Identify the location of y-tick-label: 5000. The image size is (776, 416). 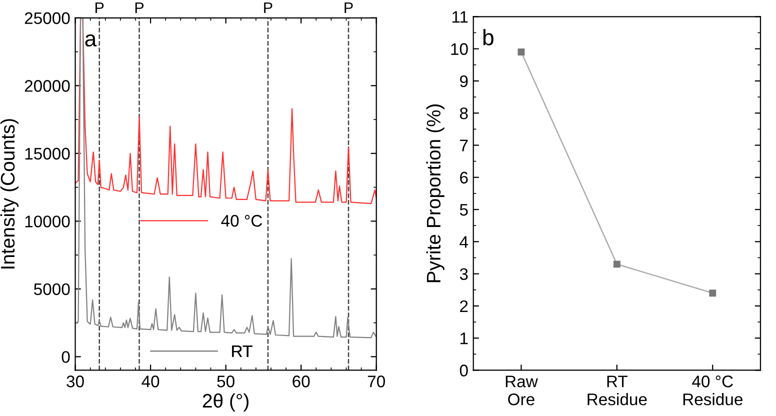
(52, 289).